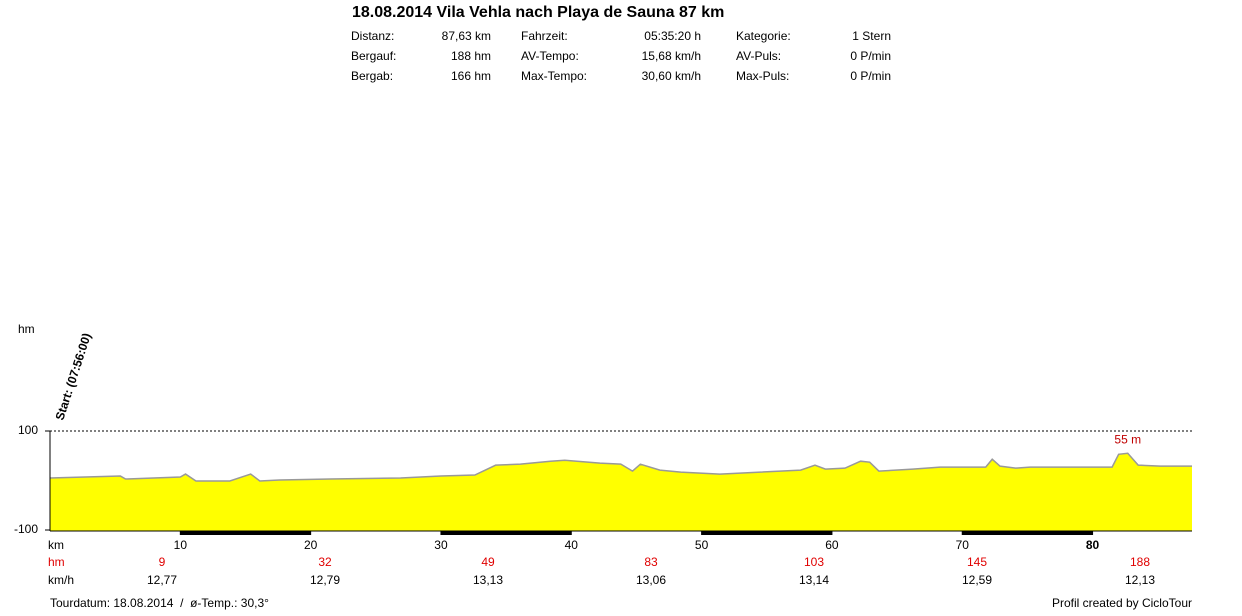 This screenshot has height=616, width=1242. What do you see at coordinates (441, 545) in the screenshot?
I see `x-tick-label: 30` at bounding box center [441, 545].